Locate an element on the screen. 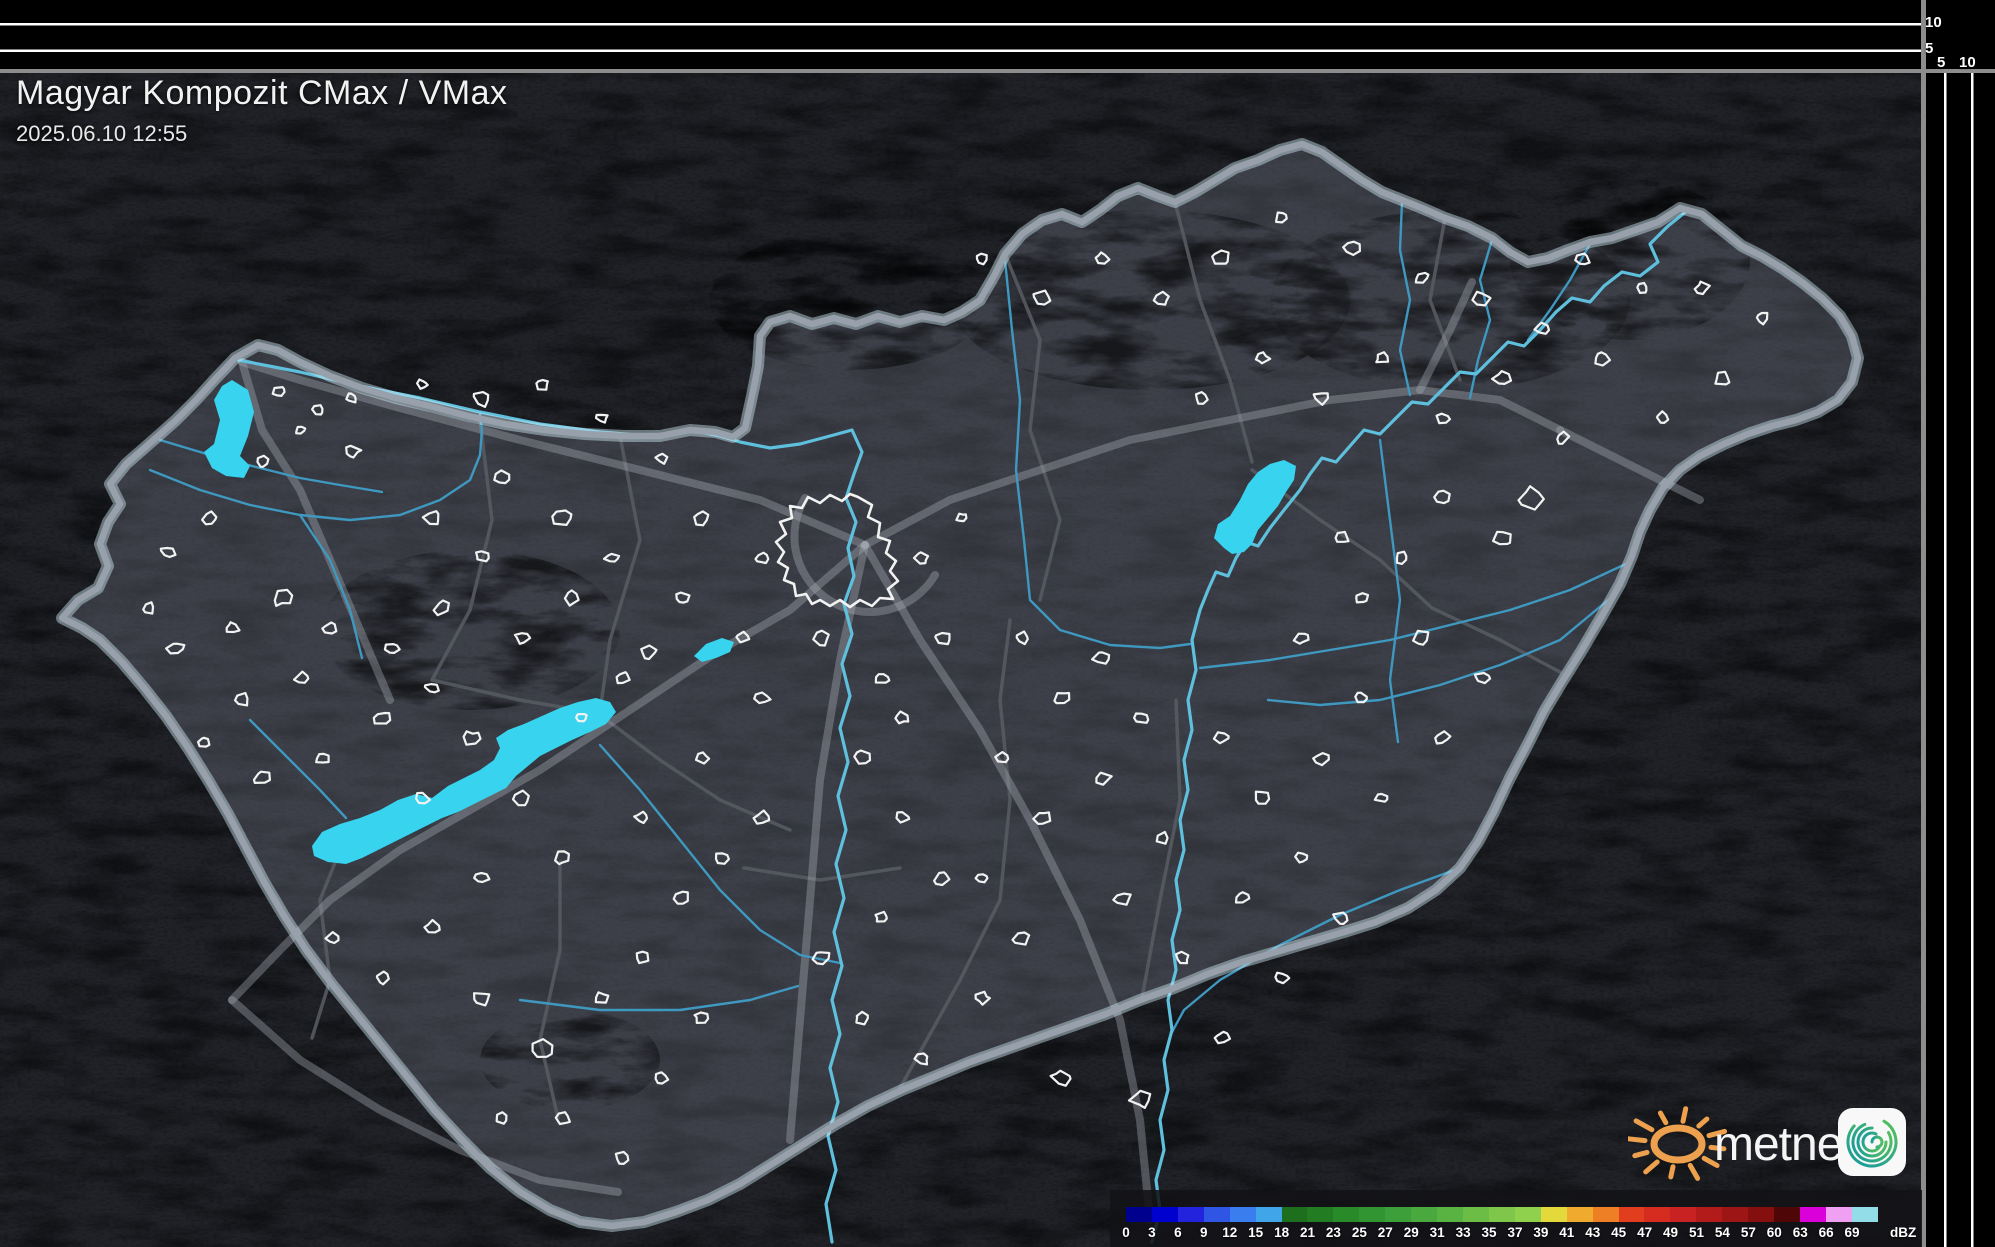 Image resolution: width=1995 pixels, height=1247 pixels. marcal-river is located at coordinates (331, 586).